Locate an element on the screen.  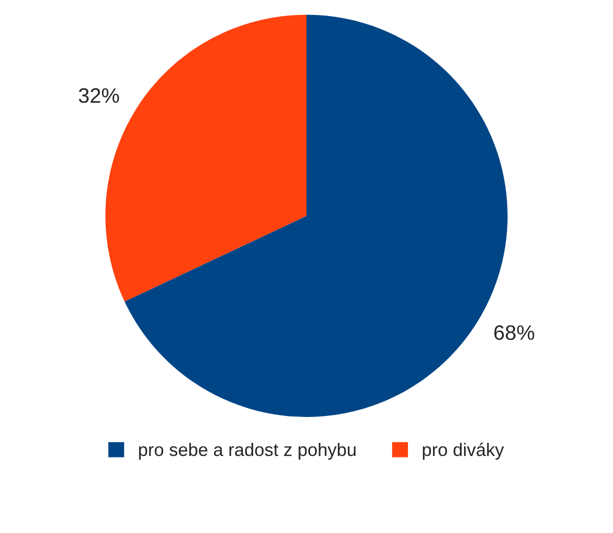
data-label: 32% is located at coordinates (98, 95).